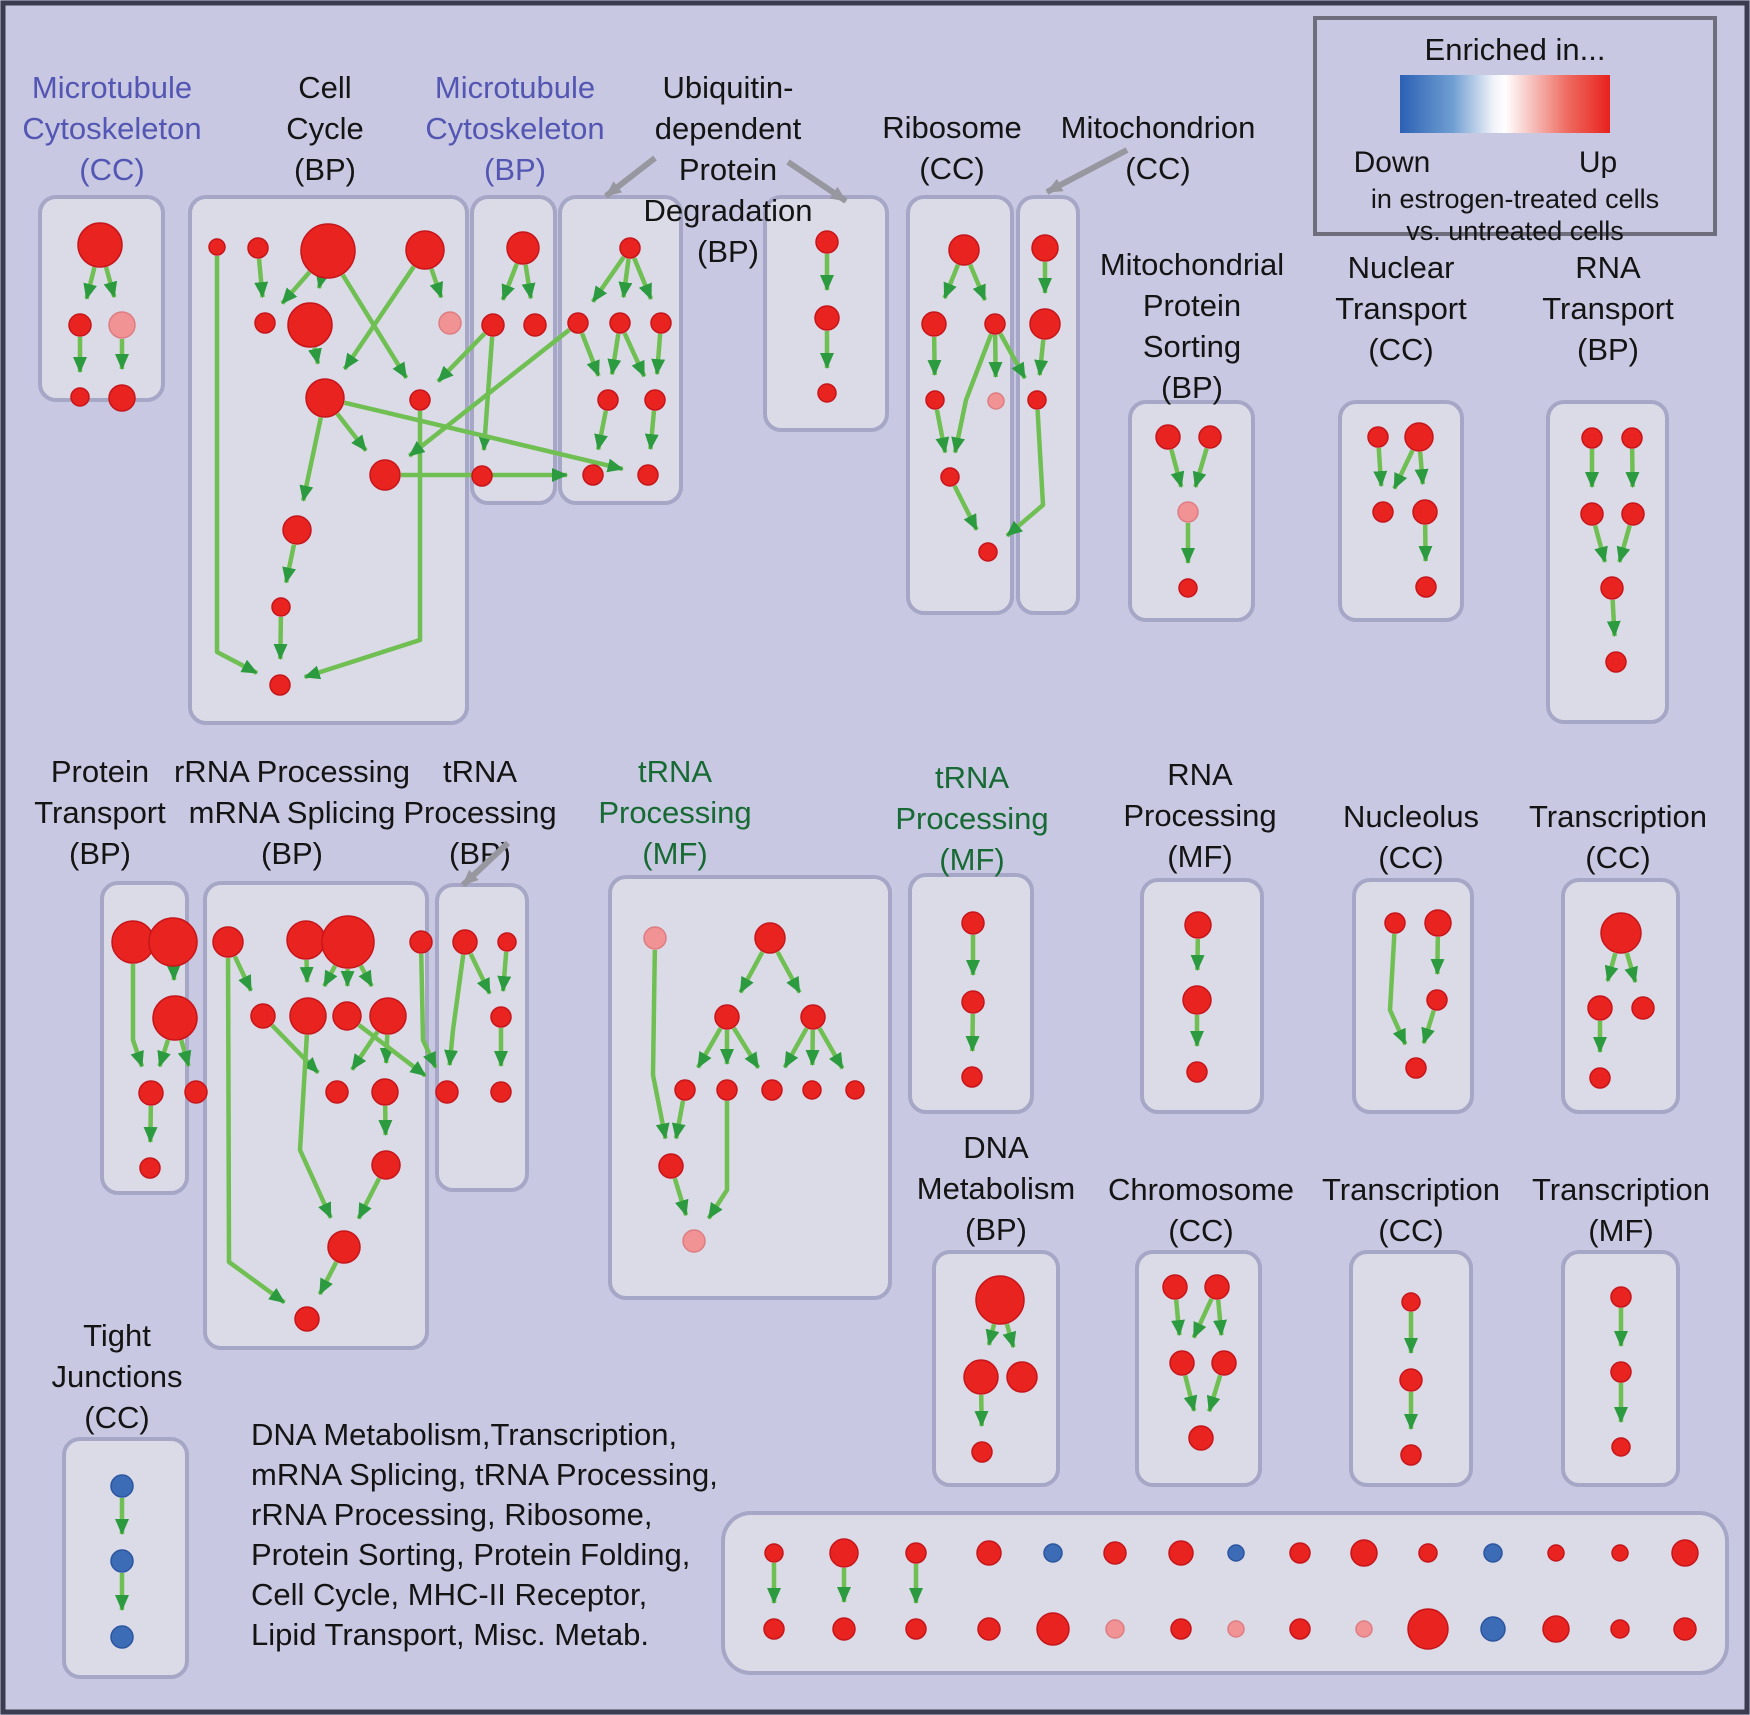 This screenshot has height=1715, width=1750. What do you see at coordinates (111, 128) in the screenshot?
I see `cluster-label-mt-cc-line1: Cytoskeleton` at bounding box center [111, 128].